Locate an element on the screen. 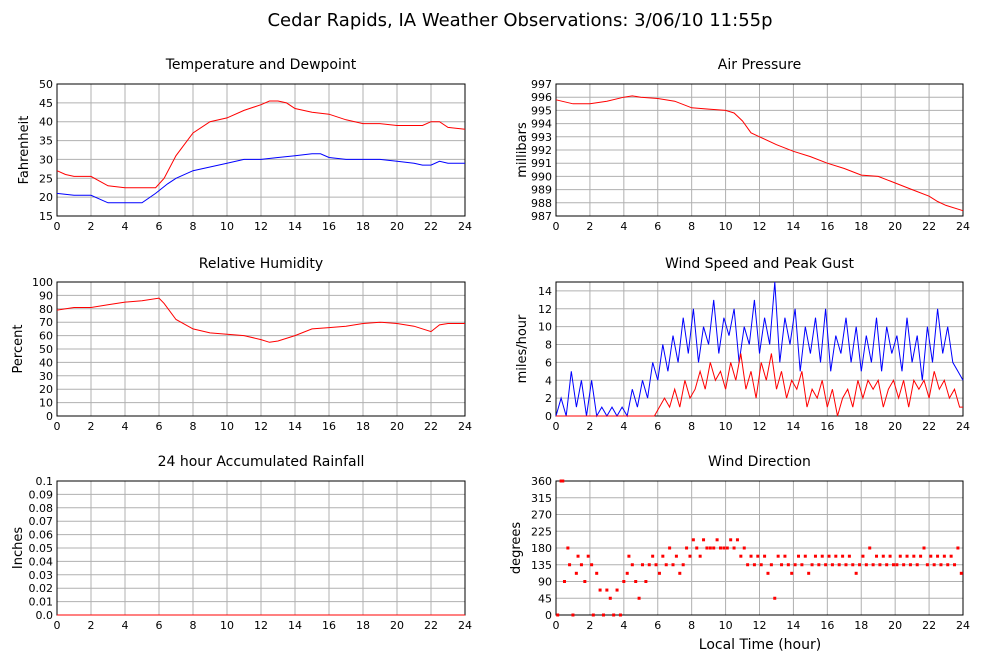 The image size is (999, 663). chart-title: Air Pressure is located at coordinates (759, 65).